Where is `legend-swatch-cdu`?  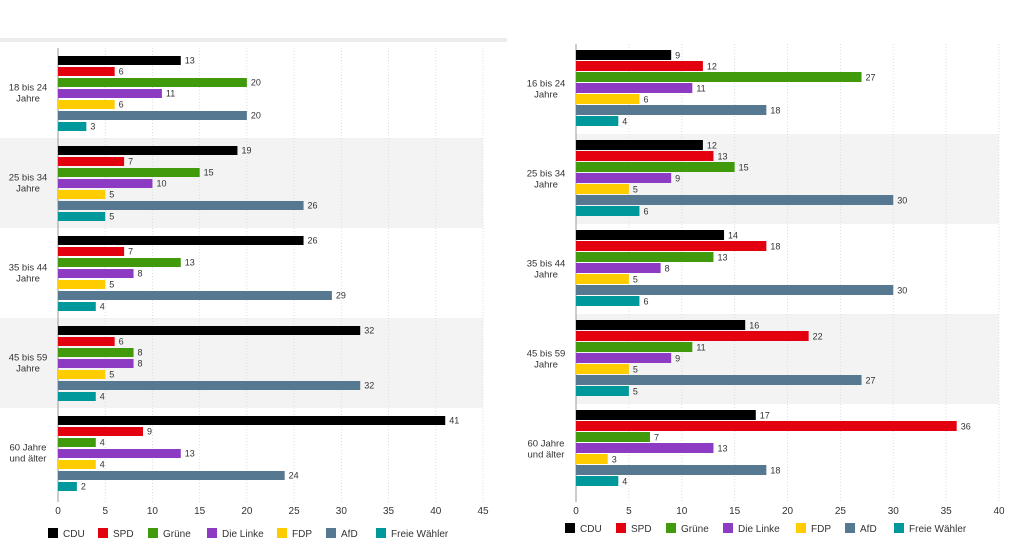
legend-swatch-cdu is located at coordinates (570, 528).